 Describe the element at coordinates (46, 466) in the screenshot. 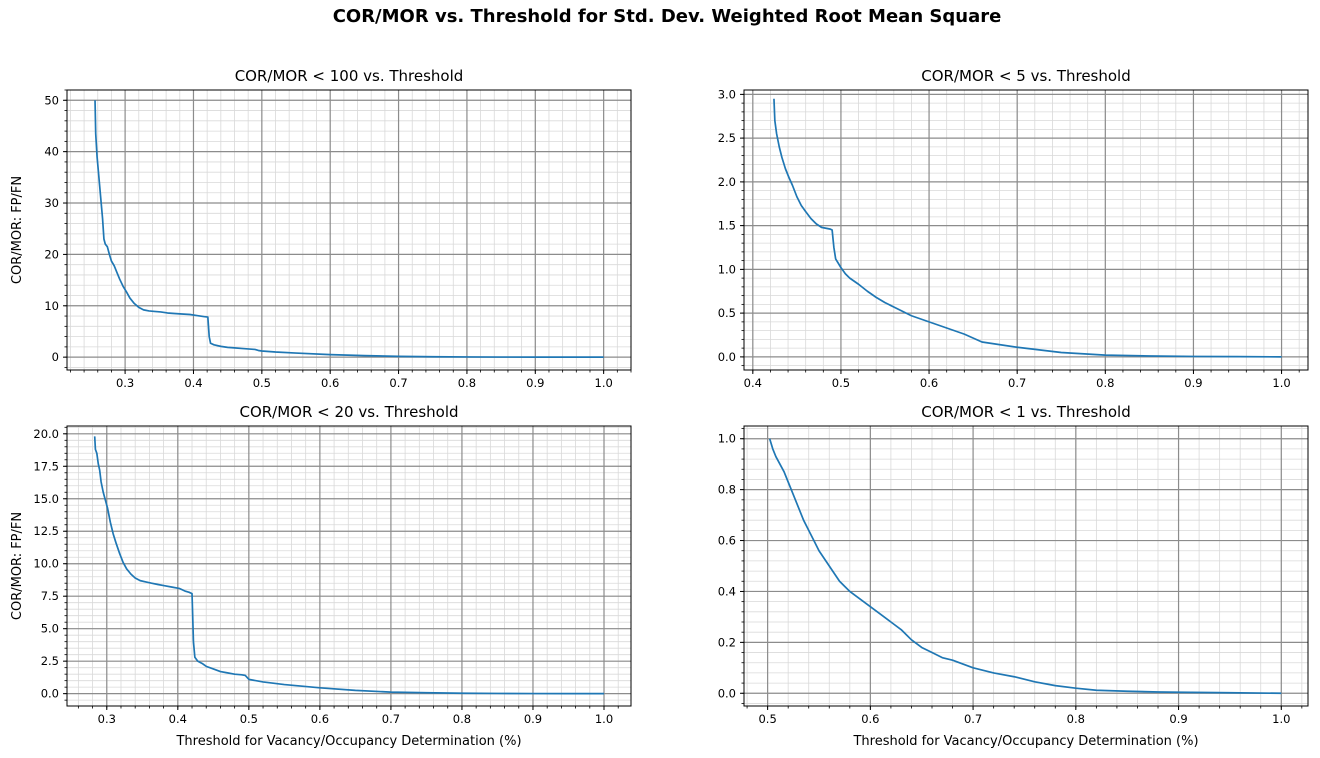

I see `y-tick-label: 17.5` at that location.